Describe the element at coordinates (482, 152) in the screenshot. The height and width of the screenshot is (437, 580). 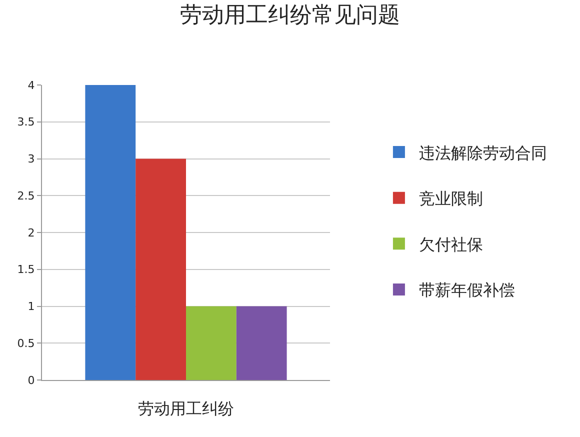
I see `legend-label: 违法解除劳动合同` at that location.